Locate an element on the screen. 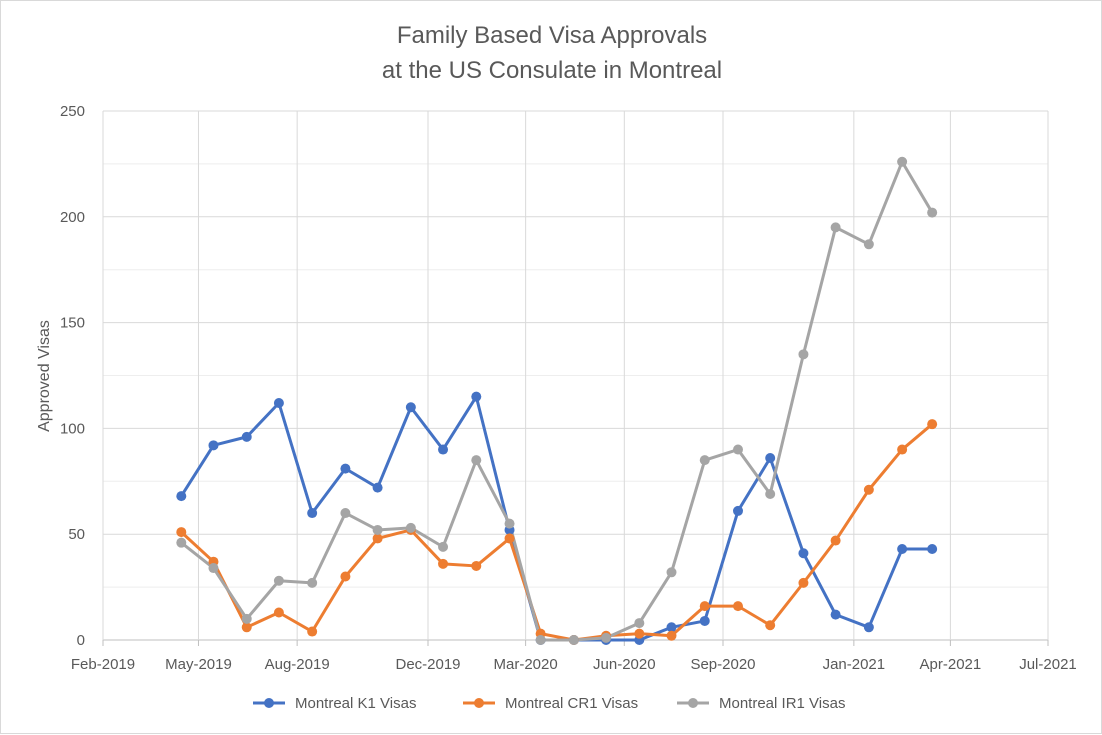 The image size is (1102, 735). x-tick-label: Sep-2020 is located at coordinates (722, 664).